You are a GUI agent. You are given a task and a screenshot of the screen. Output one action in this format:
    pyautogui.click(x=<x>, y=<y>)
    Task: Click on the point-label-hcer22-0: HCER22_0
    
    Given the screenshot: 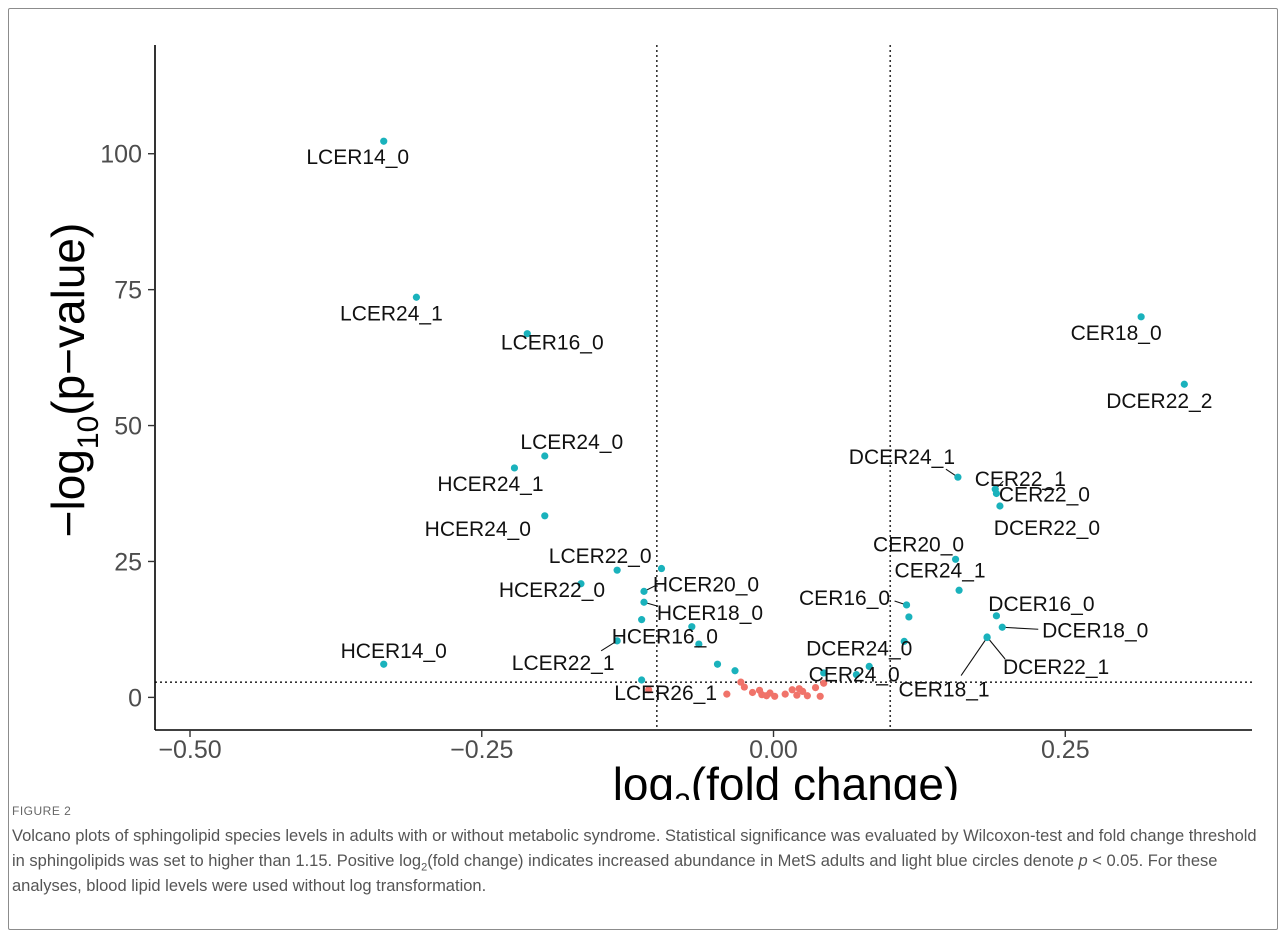 What is the action you would take?
    pyautogui.click(x=552, y=590)
    